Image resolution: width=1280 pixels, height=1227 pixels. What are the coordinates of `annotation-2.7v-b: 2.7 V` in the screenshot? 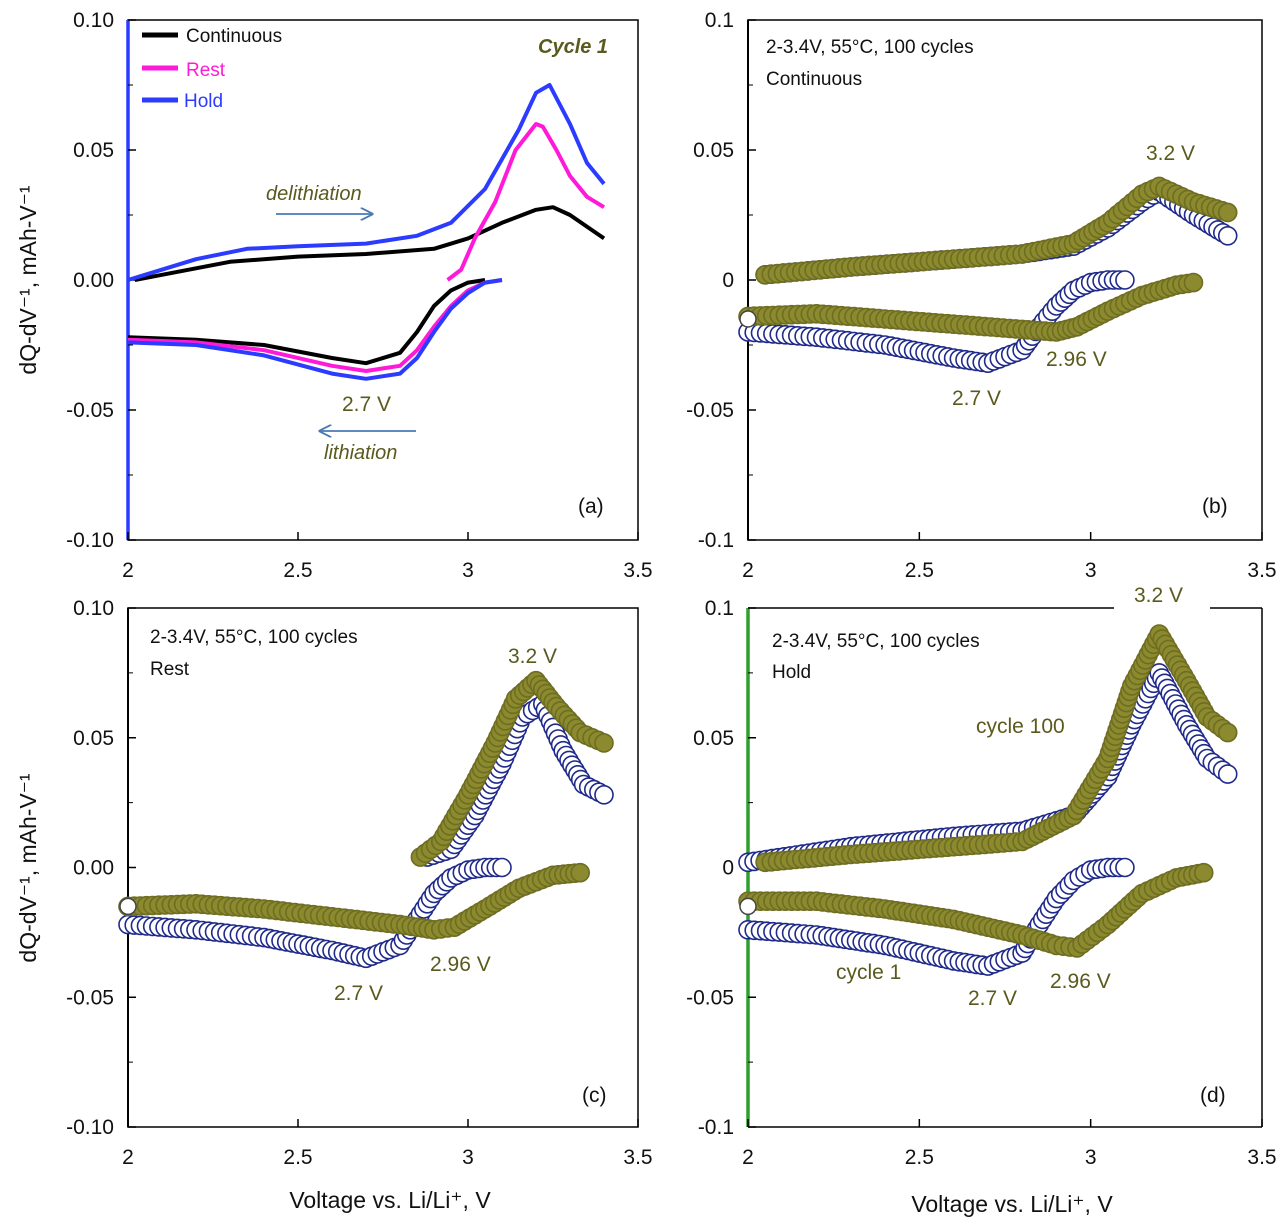 It's located at (976, 398).